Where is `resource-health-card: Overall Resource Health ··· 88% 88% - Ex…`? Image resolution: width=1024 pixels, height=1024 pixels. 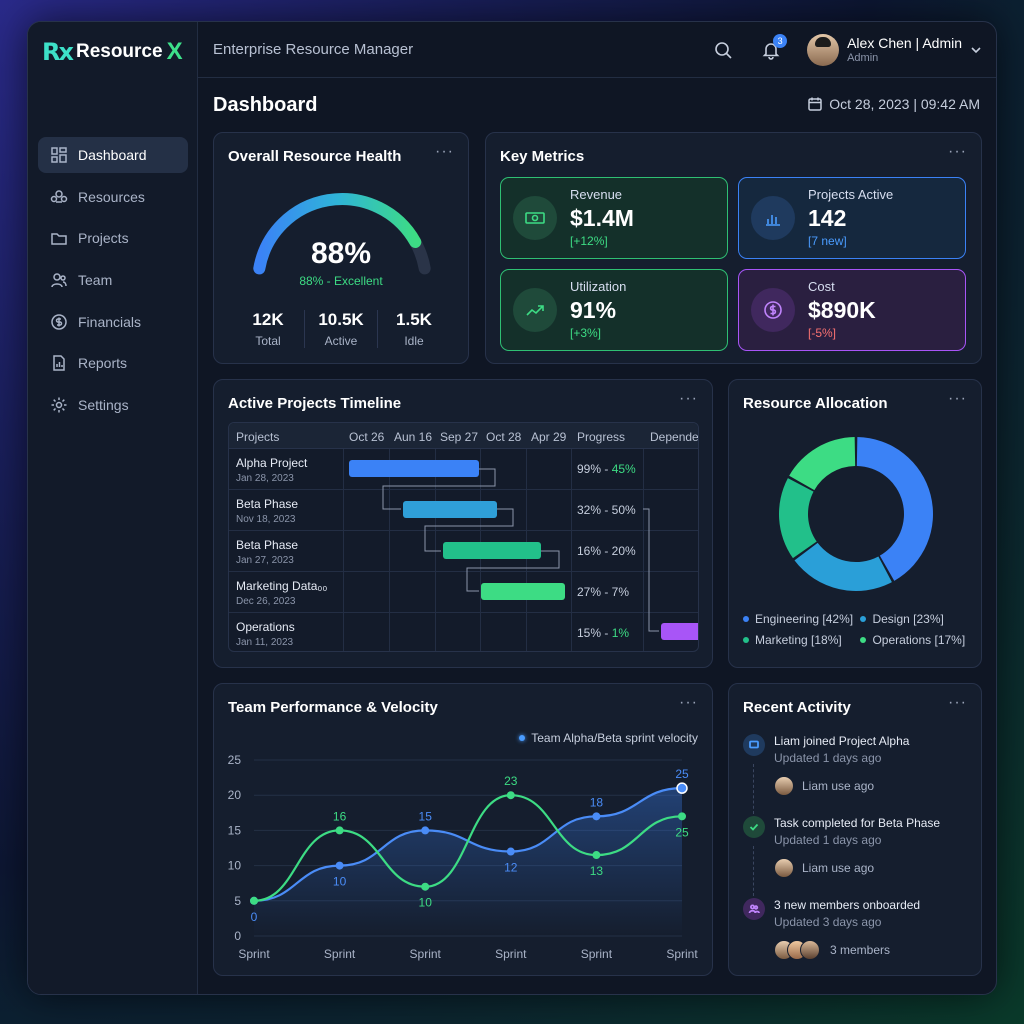 resource-health-card: Overall Resource Health ··· 88% 88% - Ex… is located at coordinates (341, 248).